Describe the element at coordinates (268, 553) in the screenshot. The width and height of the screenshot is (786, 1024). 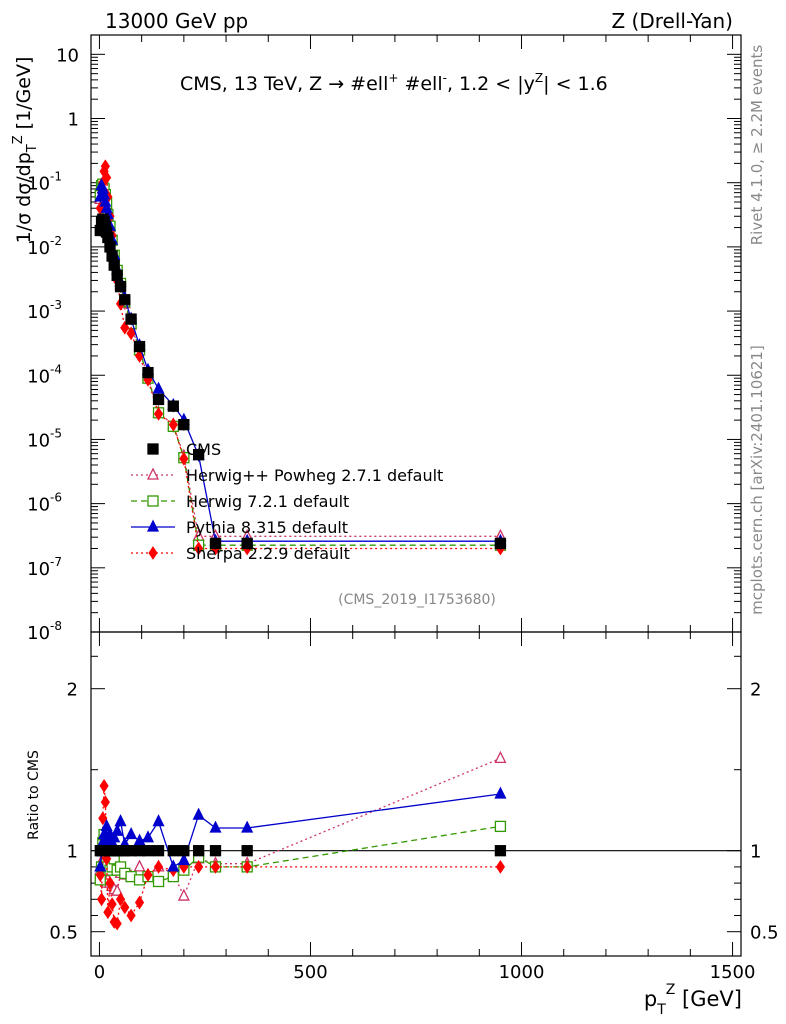
I see `legend-label-sherpa-2-2-9-default: Sherpa 2.2.9 default` at that location.